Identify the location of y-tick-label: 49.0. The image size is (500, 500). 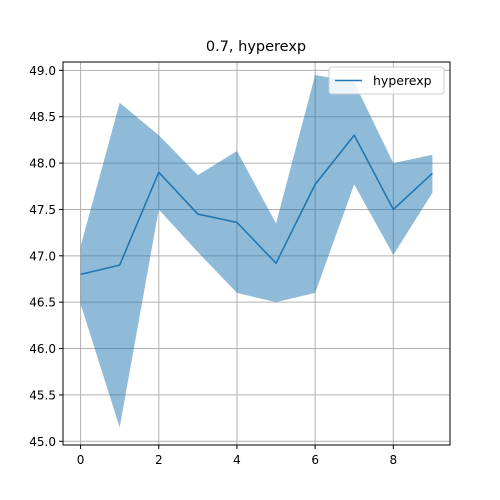
(42, 71).